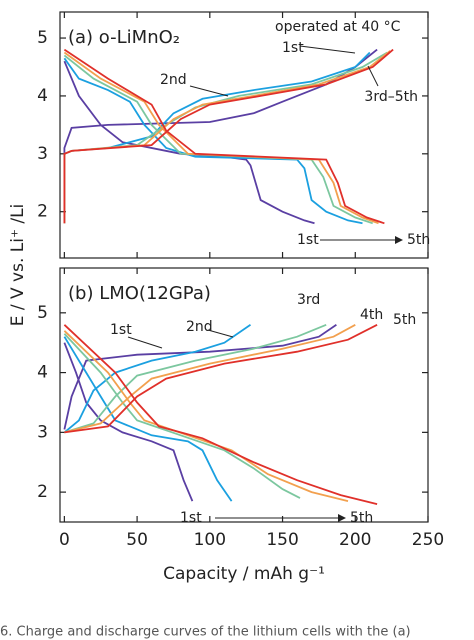 The height and width of the screenshot is (640, 474). What do you see at coordinates (18, 265) in the screenshot?
I see `y-axis-label: E / V vs. Li⁺ /Li` at bounding box center [18, 265].